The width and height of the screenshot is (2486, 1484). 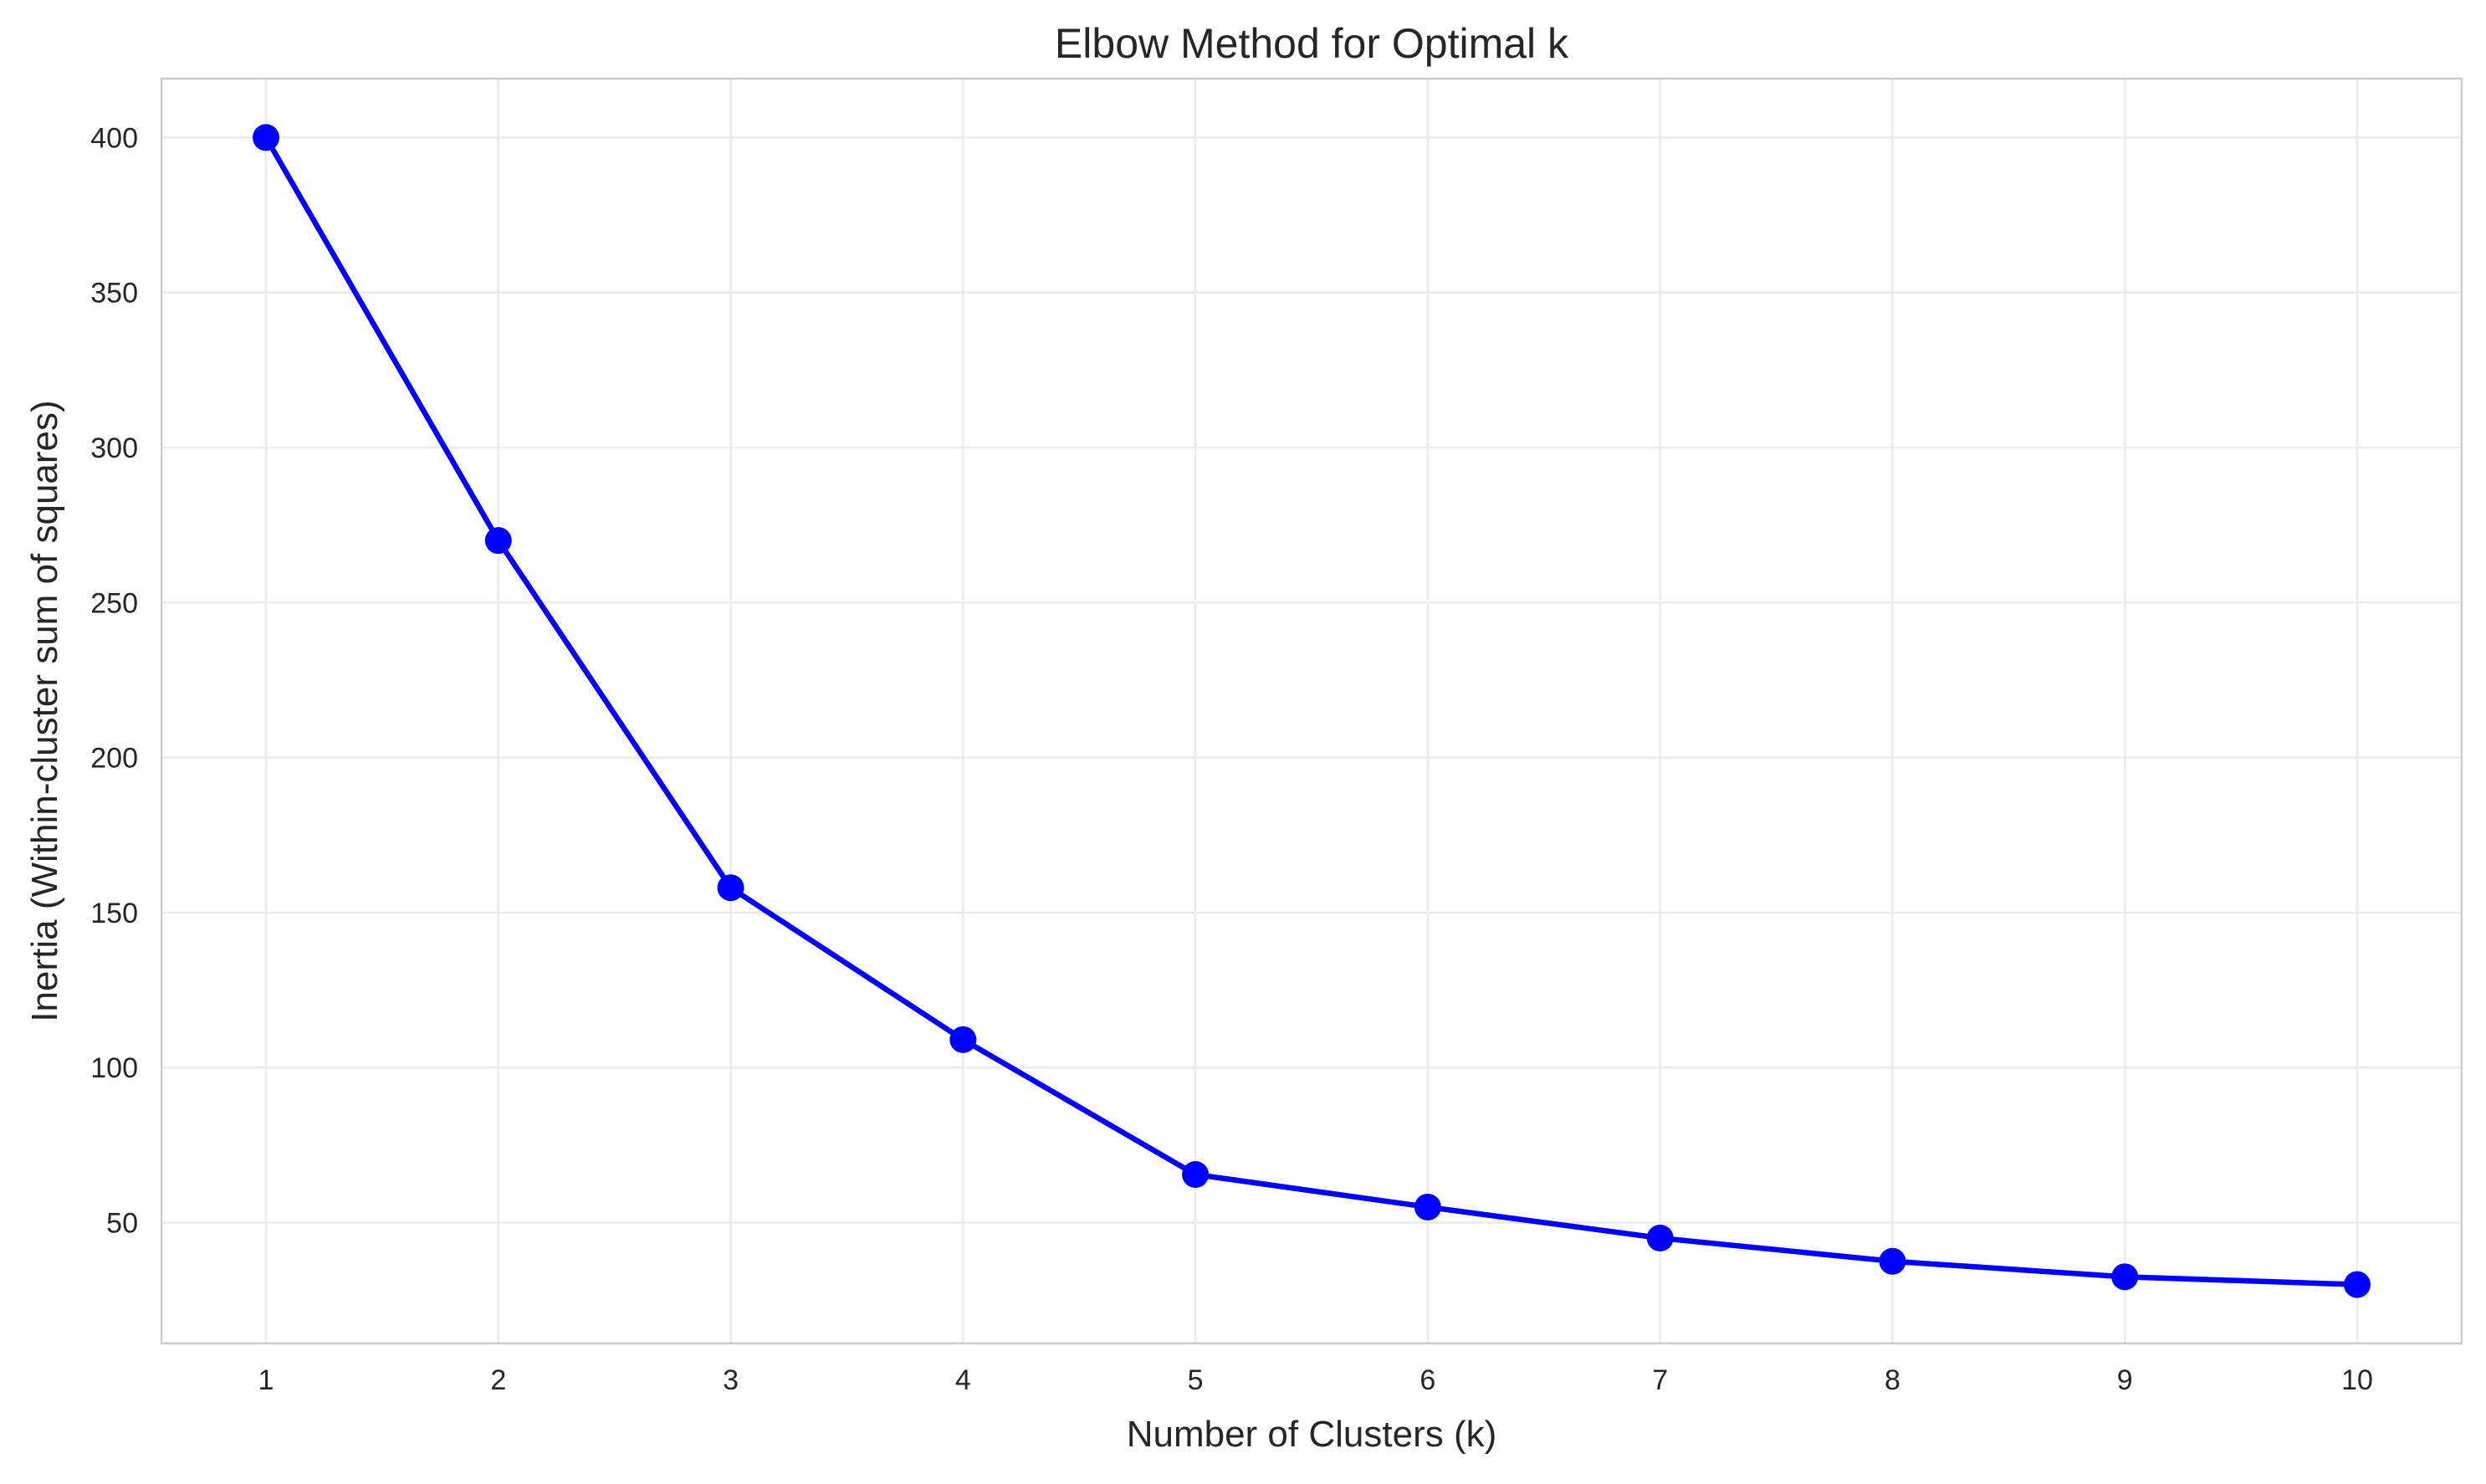 What do you see at coordinates (1427, 1380) in the screenshot?
I see `x-tick-label: 6` at bounding box center [1427, 1380].